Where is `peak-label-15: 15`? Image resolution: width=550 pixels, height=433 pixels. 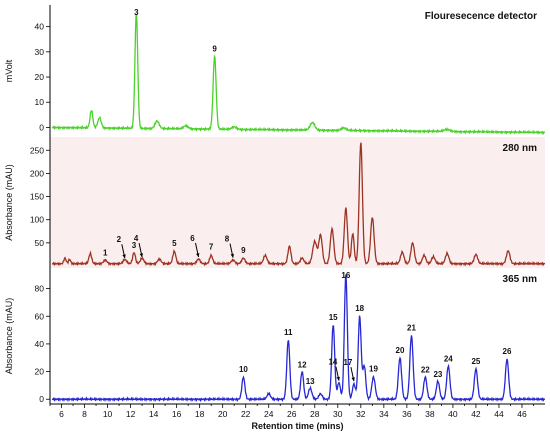
peak-label-15: 15 is located at coordinates (333, 317).